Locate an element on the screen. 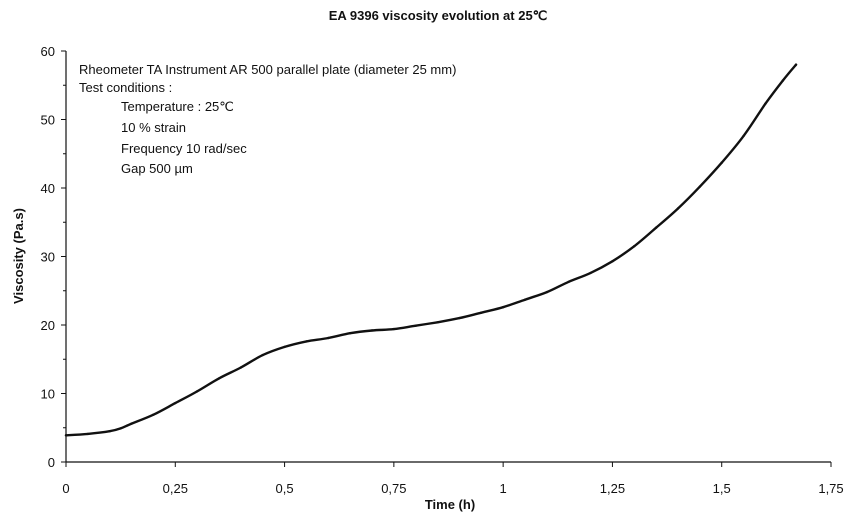  annotation-line-3: Temperature : 25℃ is located at coordinates (177, 106).